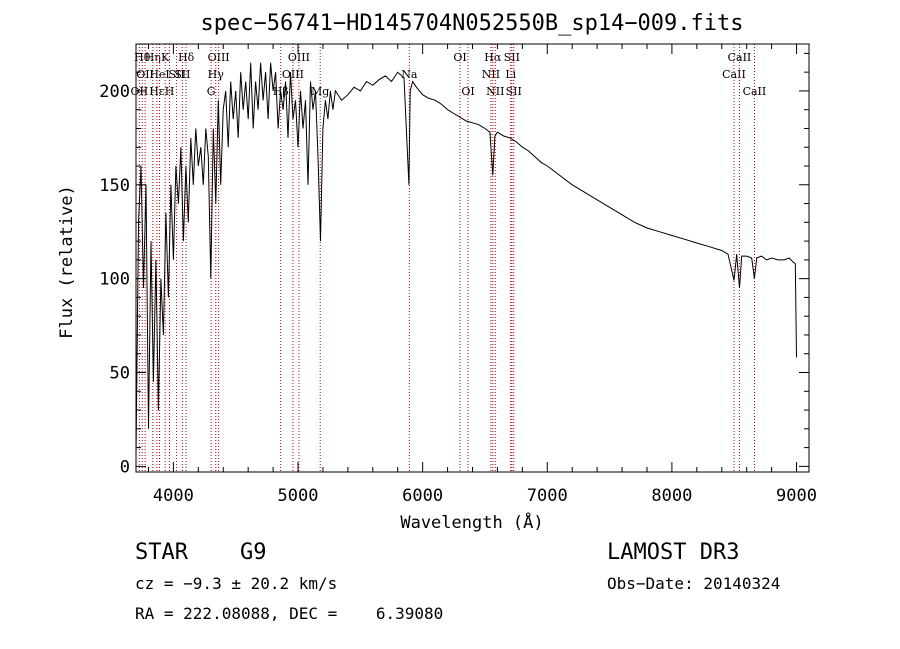 The height and width of the screenshot is (649, 900). I want to click on y-tick-label: 0, so click(125, 467).